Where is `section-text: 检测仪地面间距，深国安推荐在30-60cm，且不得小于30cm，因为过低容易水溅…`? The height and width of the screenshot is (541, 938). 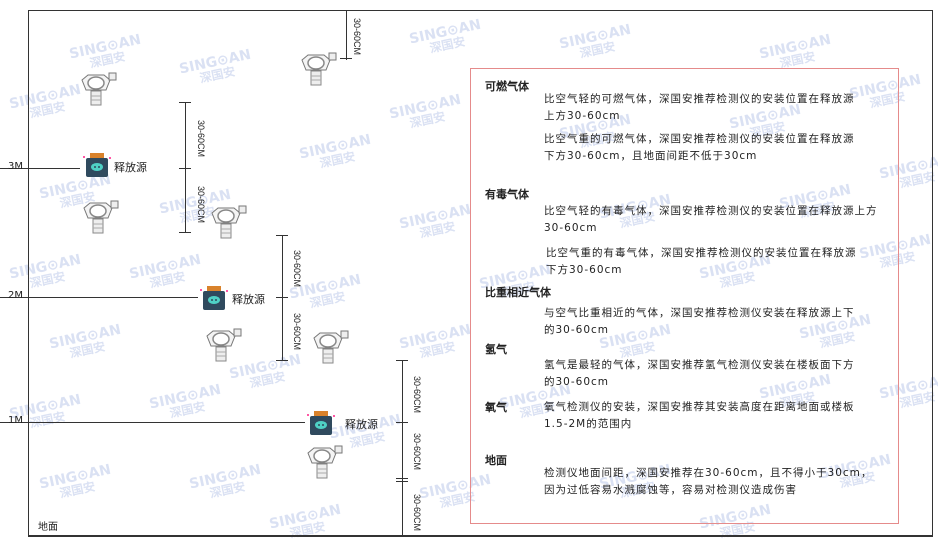
section-text: 检测仪地面间距，深国安推荐在30-60cm，且不得小于30cm，因为过低容易水溅… is located at coordinates (708, 481).